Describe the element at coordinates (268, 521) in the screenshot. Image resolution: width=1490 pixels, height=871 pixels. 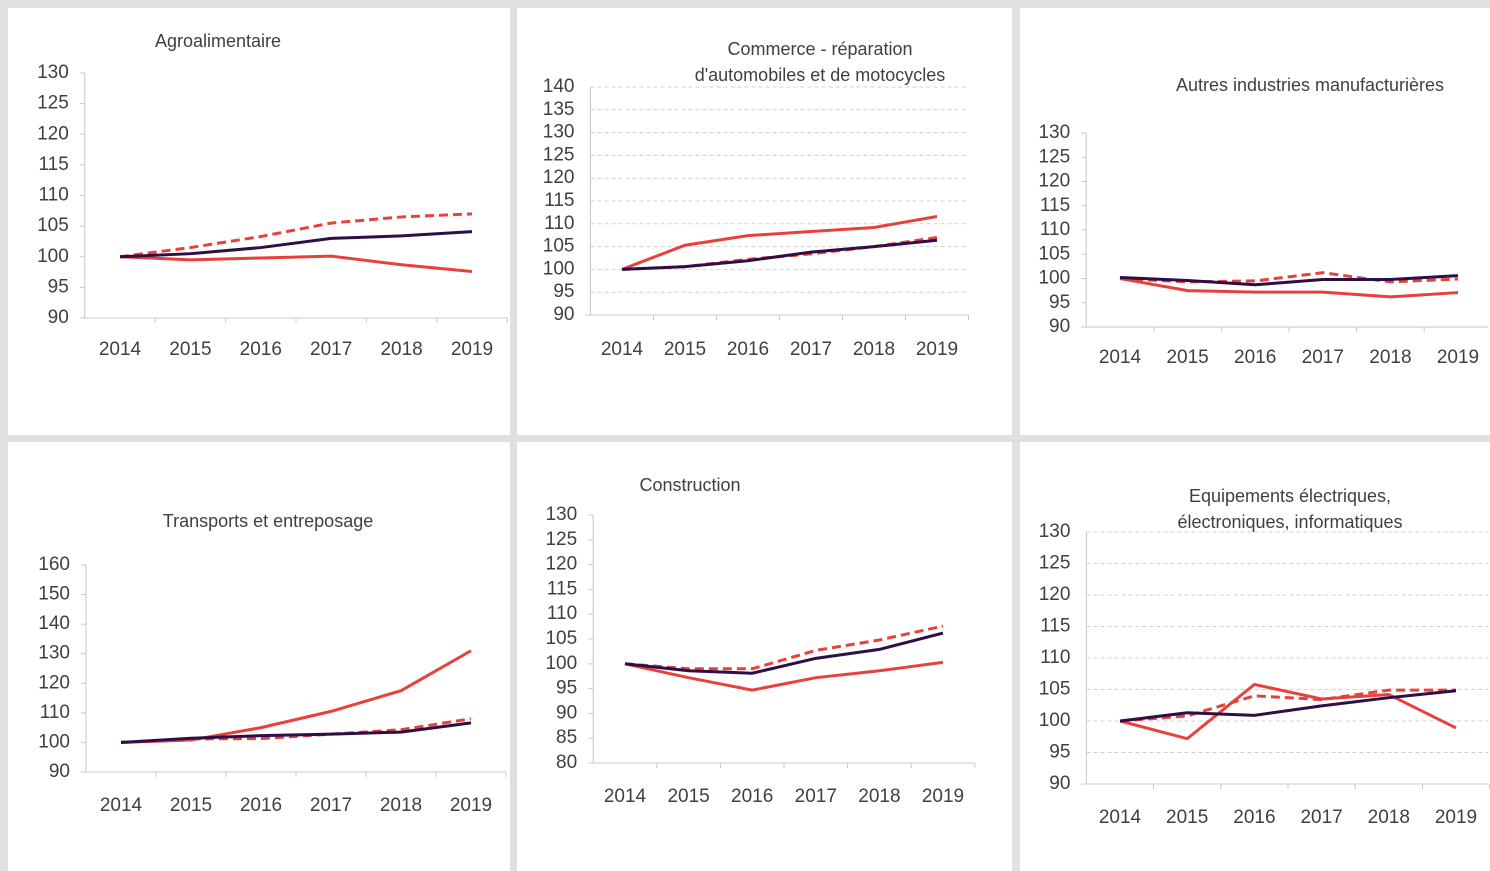
I see `chart-title: Transports et entreposage` at that location.